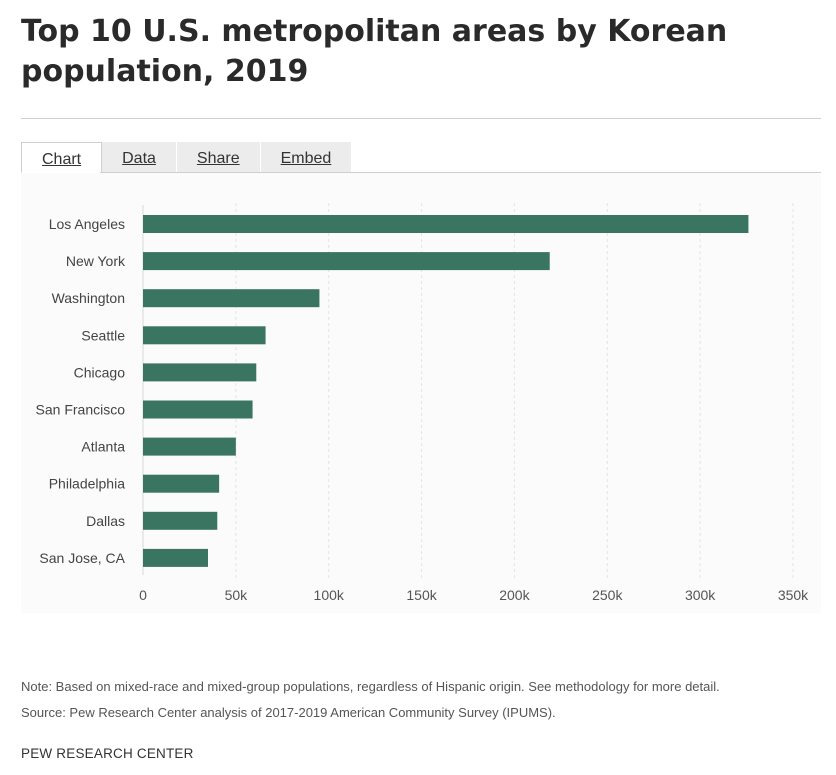 This screenshot has width=836, height=775. What do you see at coordinates (96, 261) in the screenshot?
I see `category-label: New York` at bounding box center [96, 261].